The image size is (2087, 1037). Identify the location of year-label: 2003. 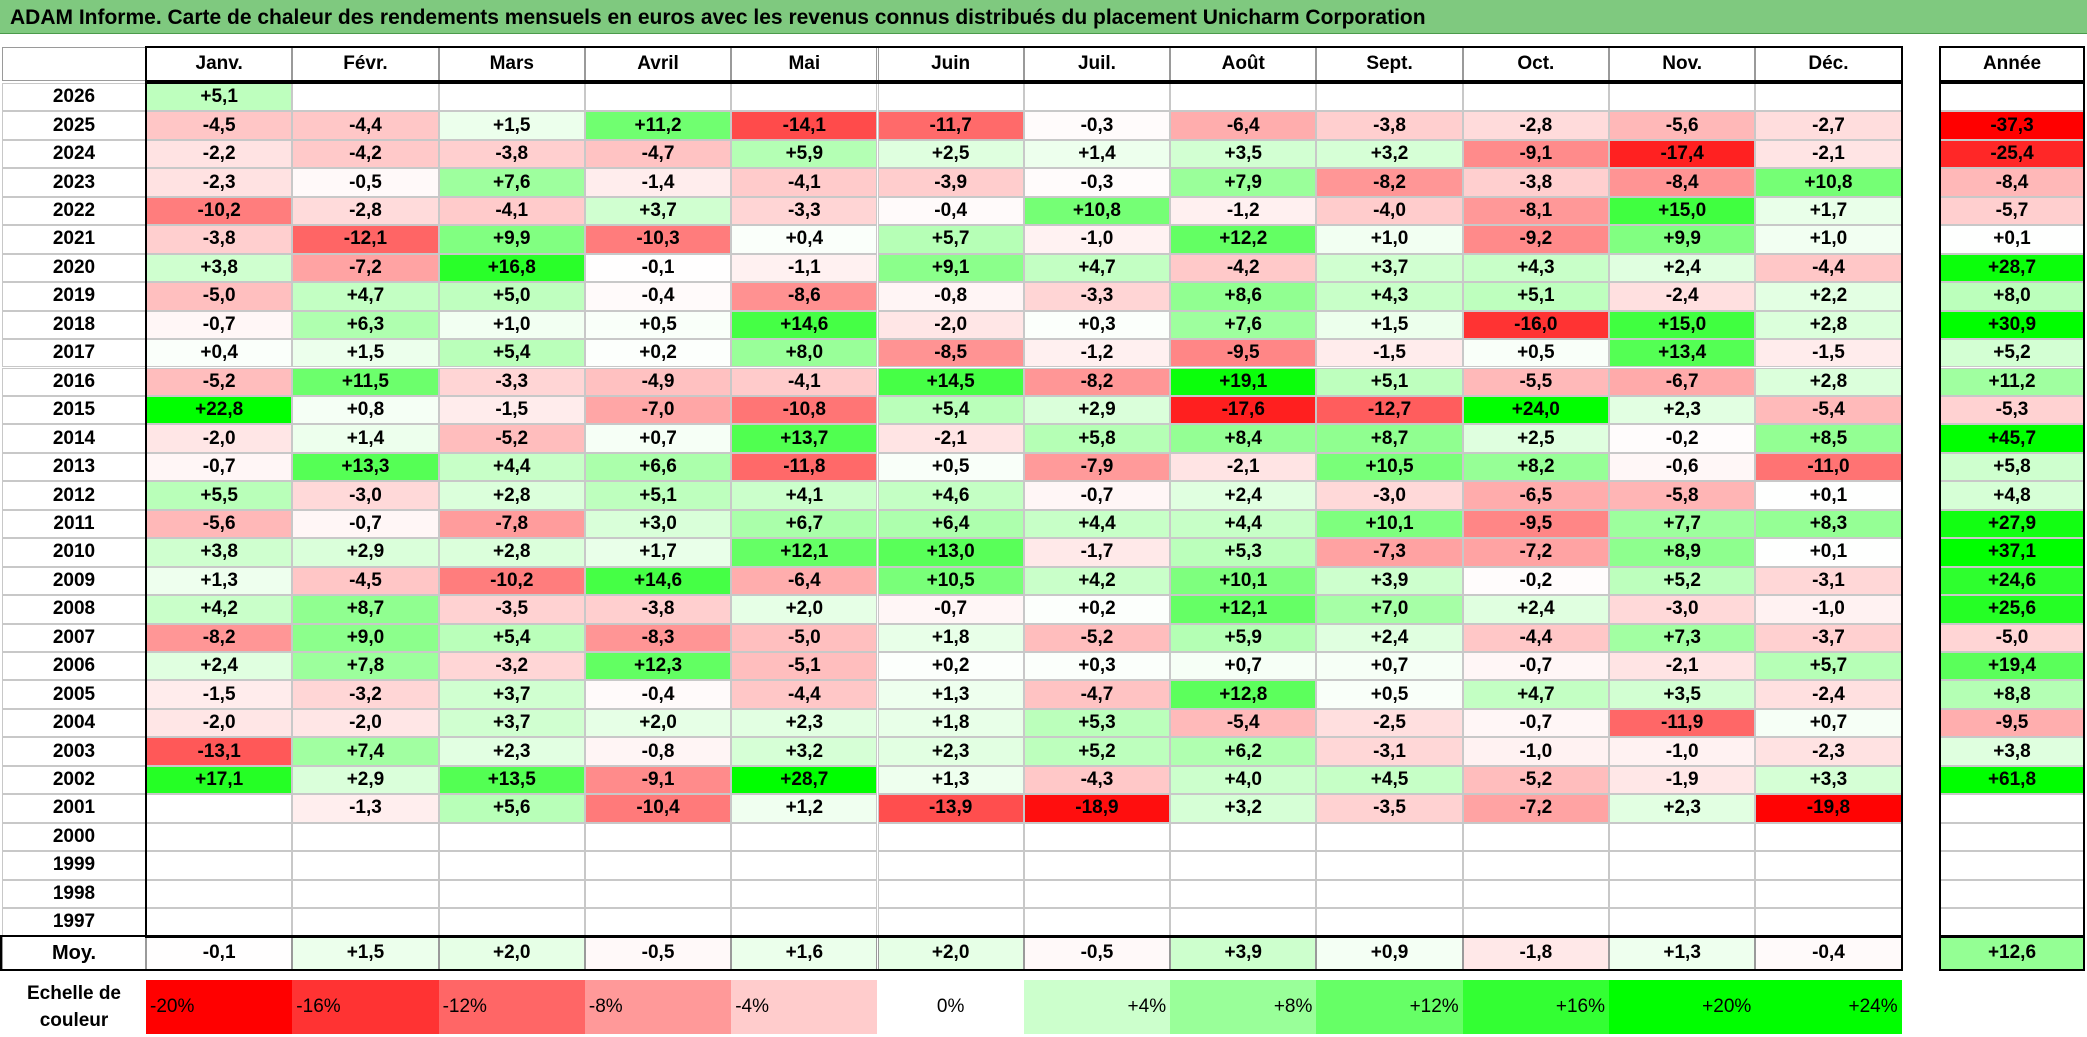
(74, 751).